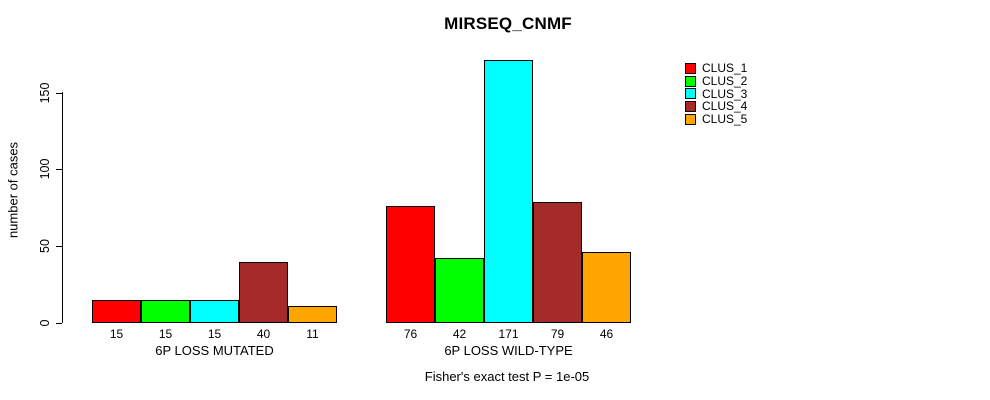 The width and height of the screenshot is (990, 400). Describe the element at coordinates (312, 334) in the screenshot. I see `bar-value-label: 11` at that location.